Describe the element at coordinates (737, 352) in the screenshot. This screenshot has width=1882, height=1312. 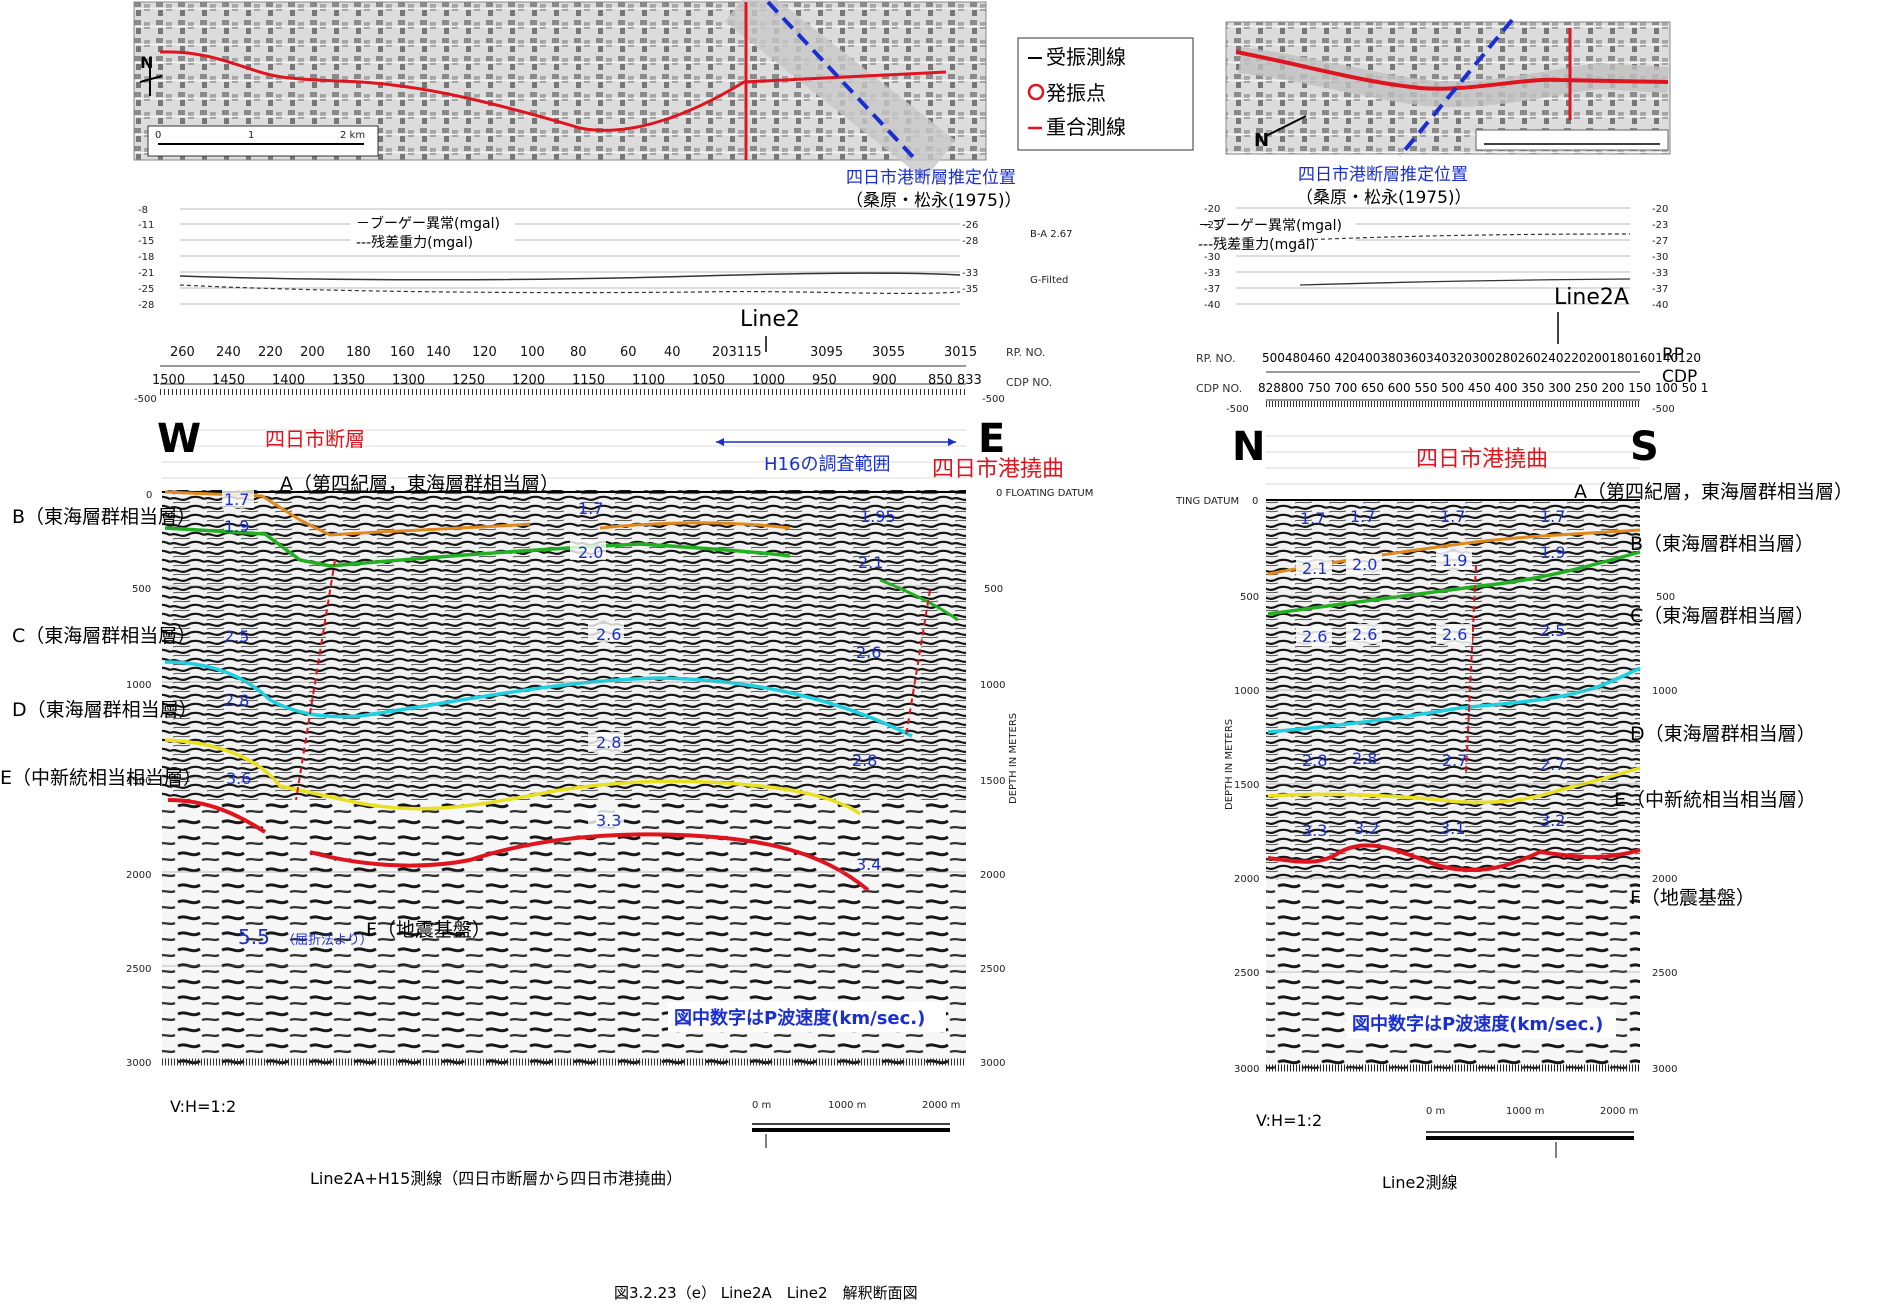
I see `left-rp-tick: 203115` at that location.